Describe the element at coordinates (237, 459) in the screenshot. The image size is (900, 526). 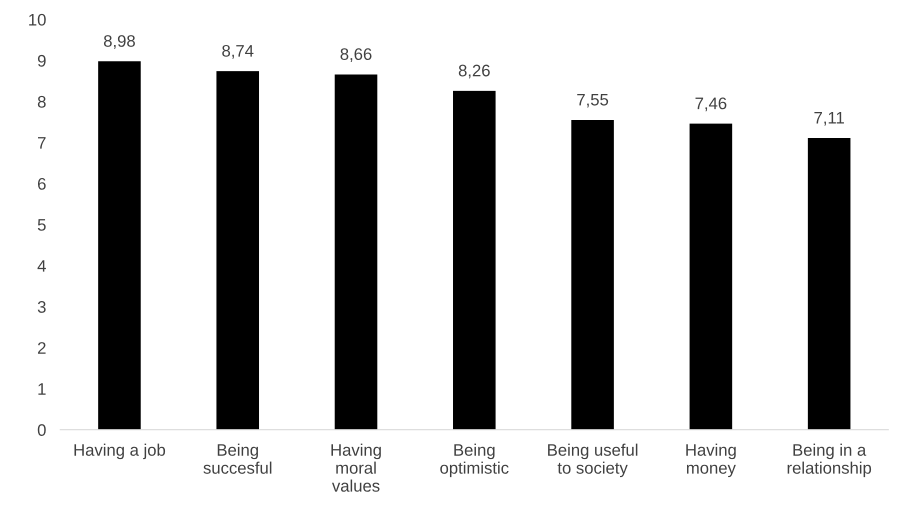
I see `x-tick-label: Being succesful` at that location.